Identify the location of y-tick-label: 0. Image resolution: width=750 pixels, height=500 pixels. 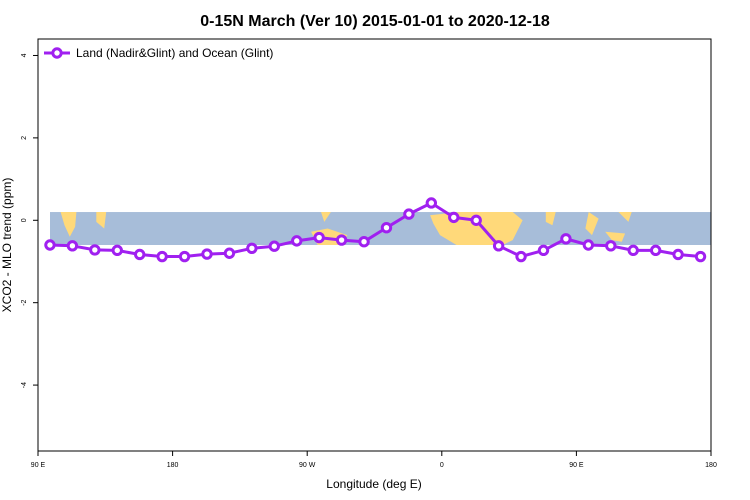
(24, 220).